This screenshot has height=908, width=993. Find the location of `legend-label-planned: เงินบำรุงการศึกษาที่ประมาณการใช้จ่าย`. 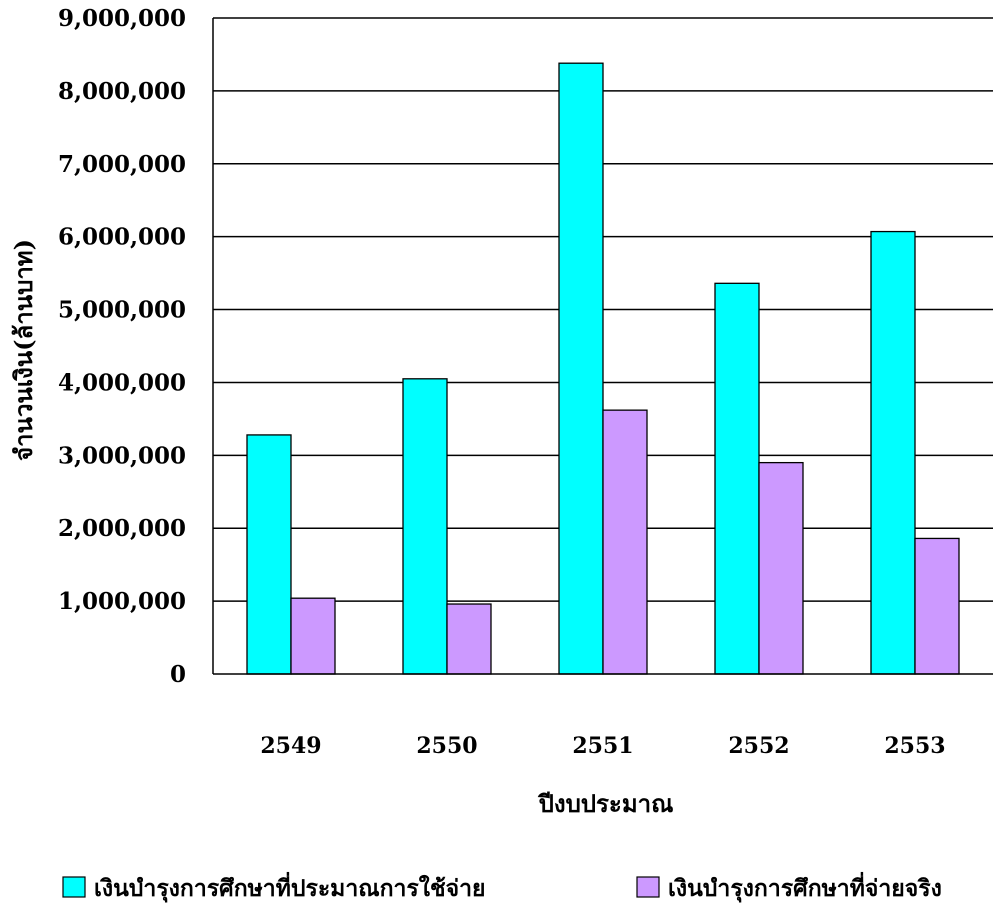

legend-label-planned: เงินบำรุงการศึกษาที่ประมาณการใช้จ่าย is located at coordinates (290, 887).